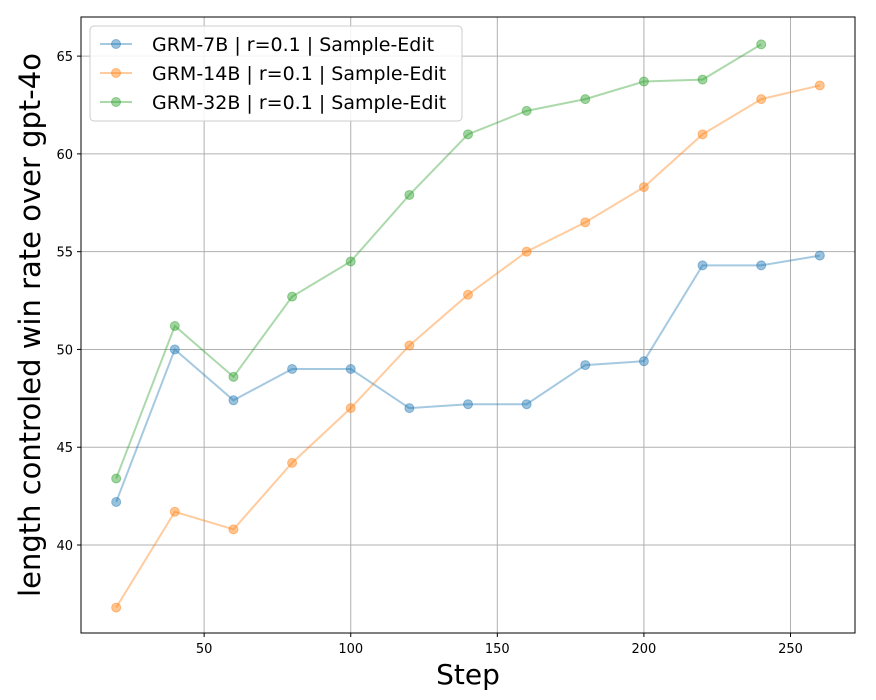  What do you see at coordinates (790, 649) in the screenshot?
I see `x-tick-label: 250` at bounding box center [790, 649].